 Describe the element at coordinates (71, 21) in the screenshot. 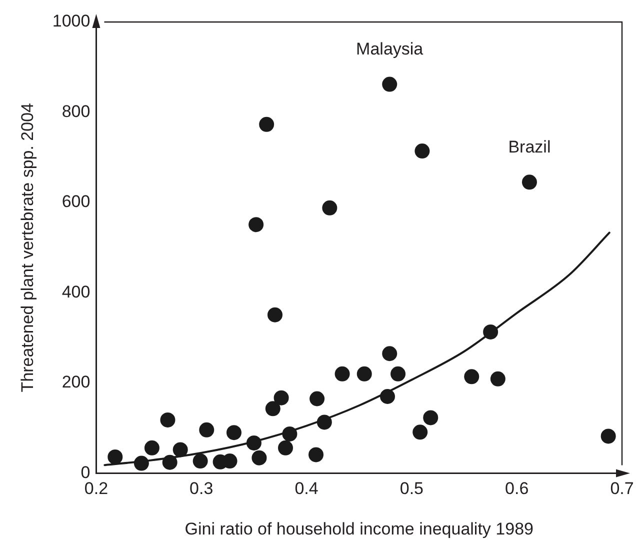

I see `y-tick-label: 1000` at that location.